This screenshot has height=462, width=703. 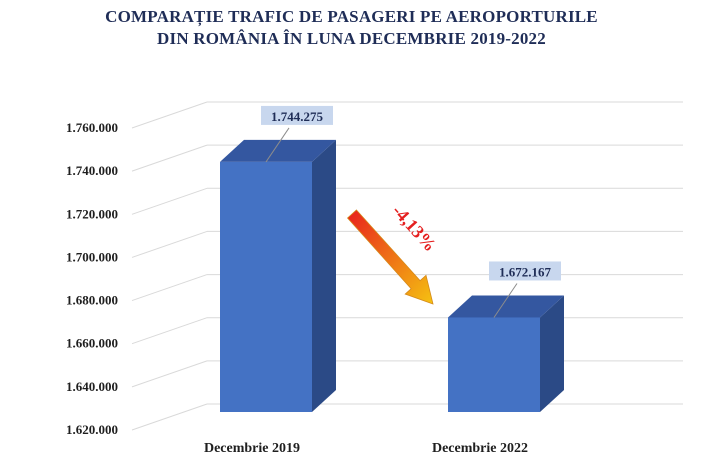 I want to click on x-category-label: Decembrie 2022, so click(x=480, y=448).